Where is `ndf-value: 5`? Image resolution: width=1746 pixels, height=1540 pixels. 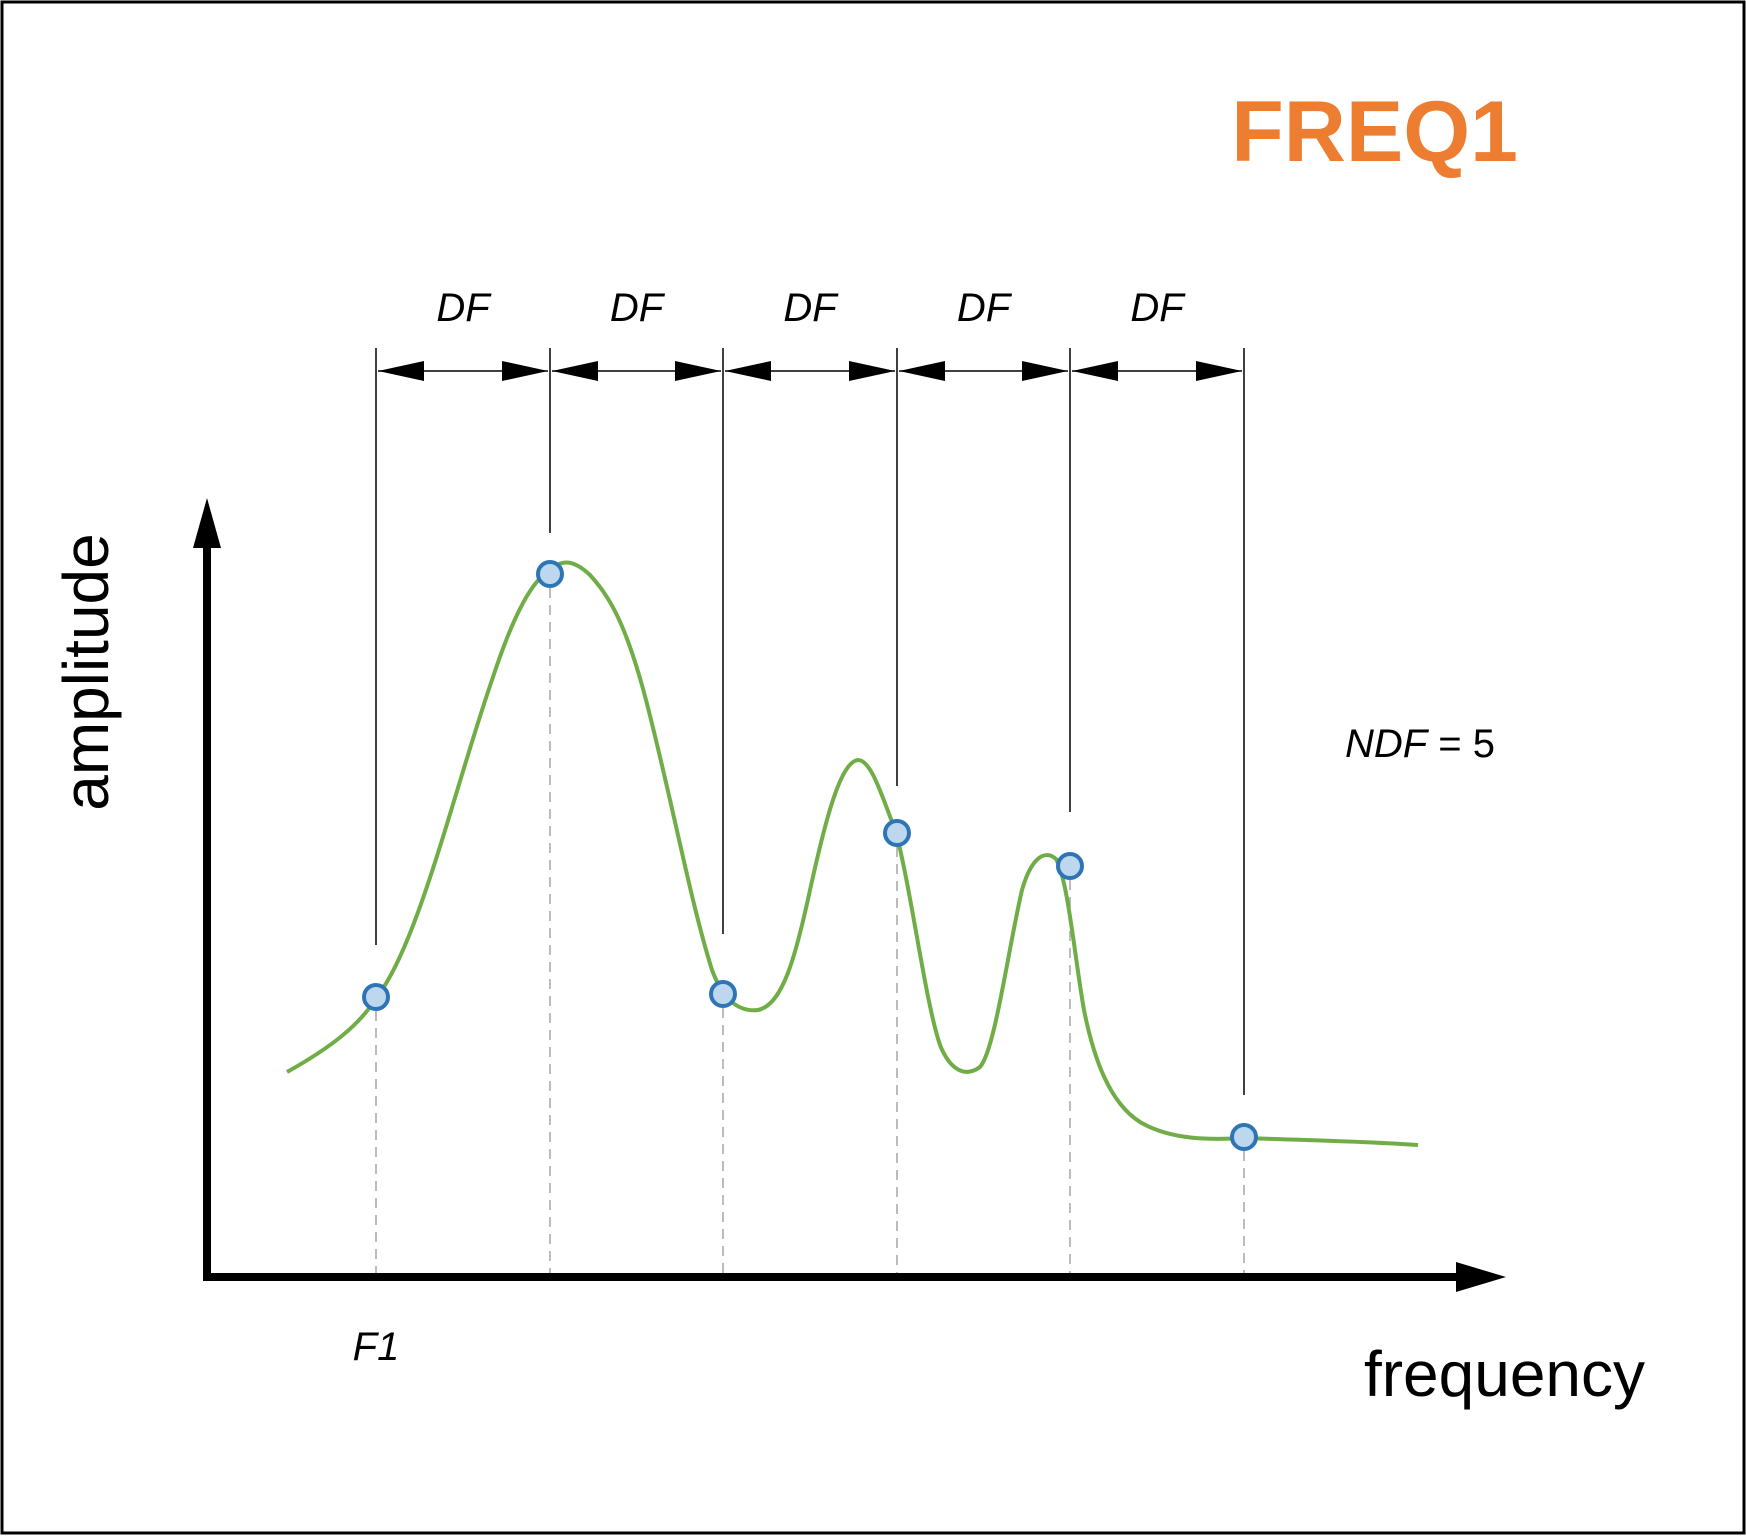
ndf-value: 5 is located at coordinates (1484, 744).